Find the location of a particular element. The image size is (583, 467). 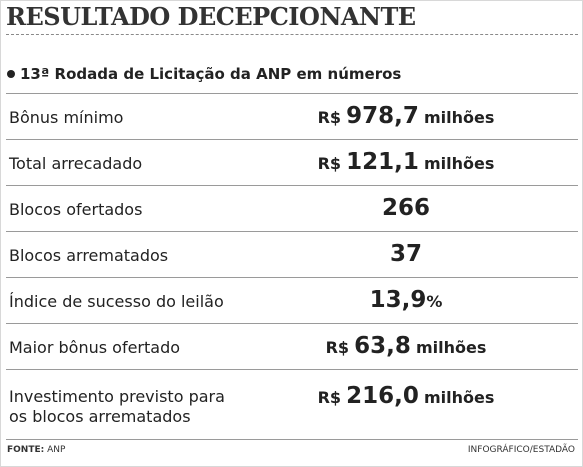

row-label: Blocos arrematados is located at coordinates (89, 255).